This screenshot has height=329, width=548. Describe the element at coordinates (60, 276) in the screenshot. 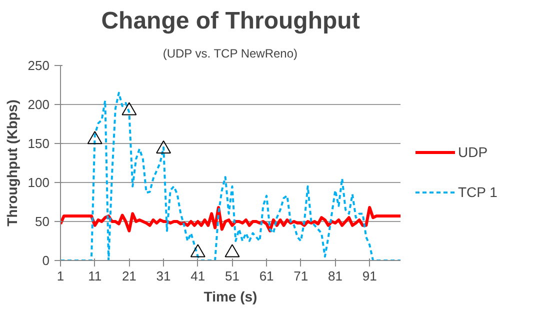

I see `x-tick-label: 1` at that location.